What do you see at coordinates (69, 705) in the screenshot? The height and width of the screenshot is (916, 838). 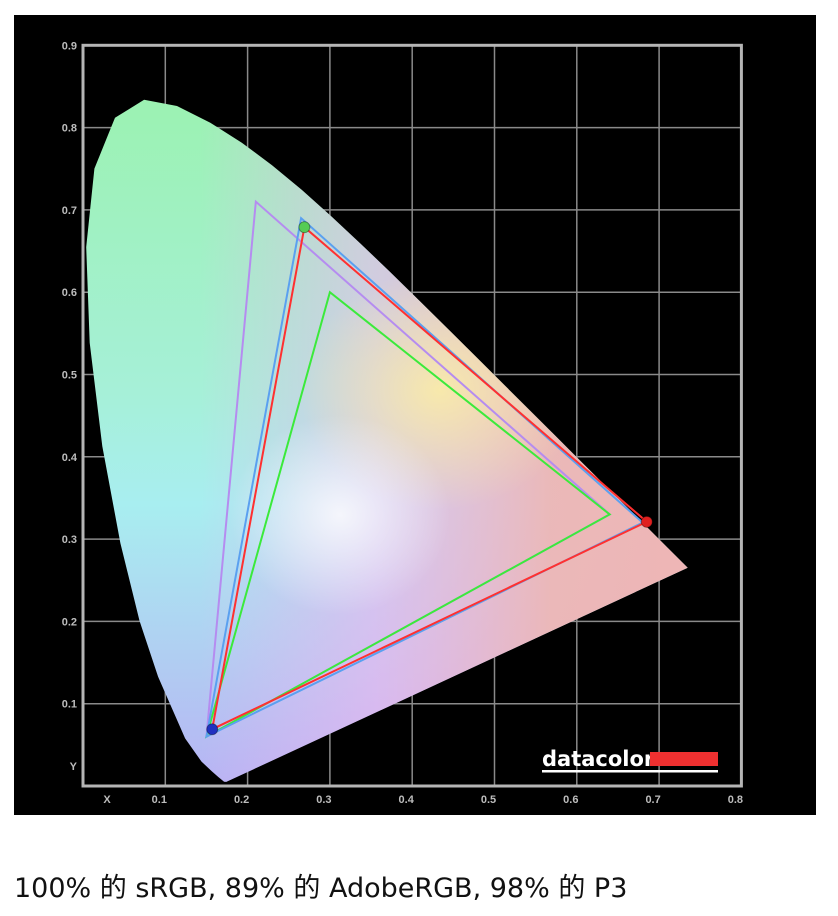 I see `y-tick-label: 0.1` at bounding box center [69, 705].